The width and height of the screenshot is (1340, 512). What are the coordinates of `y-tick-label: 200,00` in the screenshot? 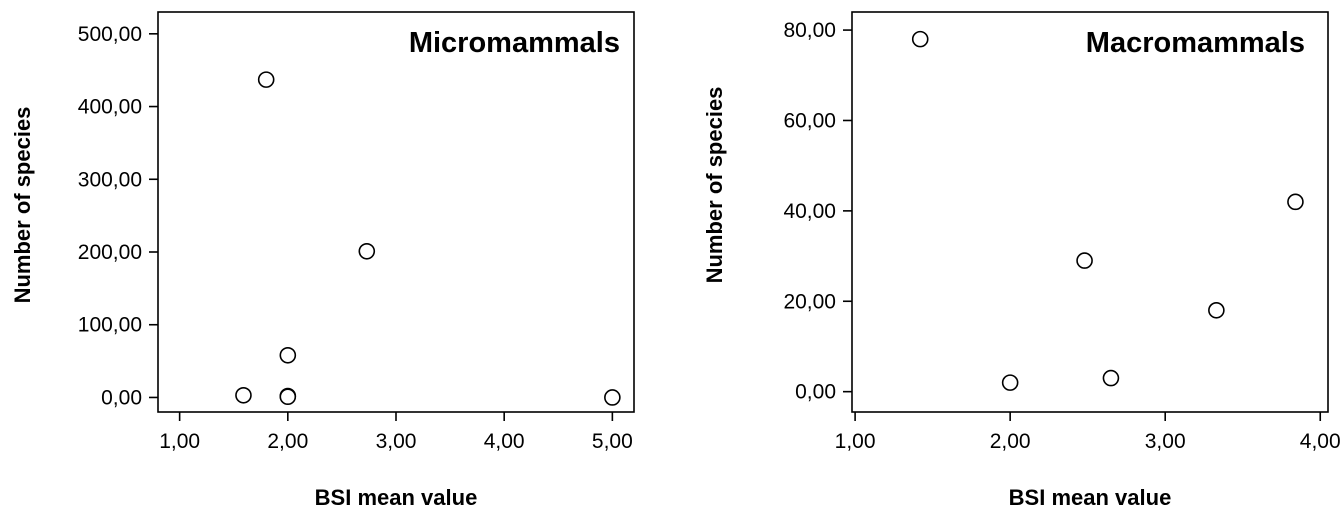 It's located at (110, 252).